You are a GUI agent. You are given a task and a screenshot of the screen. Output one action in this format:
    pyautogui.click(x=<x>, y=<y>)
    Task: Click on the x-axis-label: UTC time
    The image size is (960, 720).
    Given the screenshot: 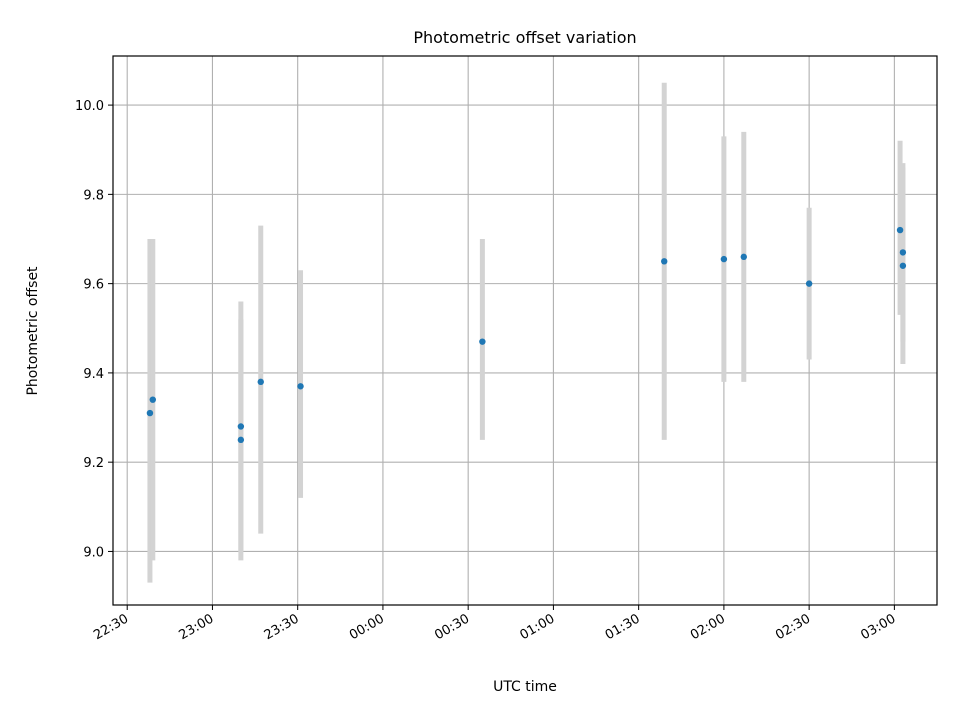 What is the action you would take?
    pyautogui.click(x=525, y=687)
    